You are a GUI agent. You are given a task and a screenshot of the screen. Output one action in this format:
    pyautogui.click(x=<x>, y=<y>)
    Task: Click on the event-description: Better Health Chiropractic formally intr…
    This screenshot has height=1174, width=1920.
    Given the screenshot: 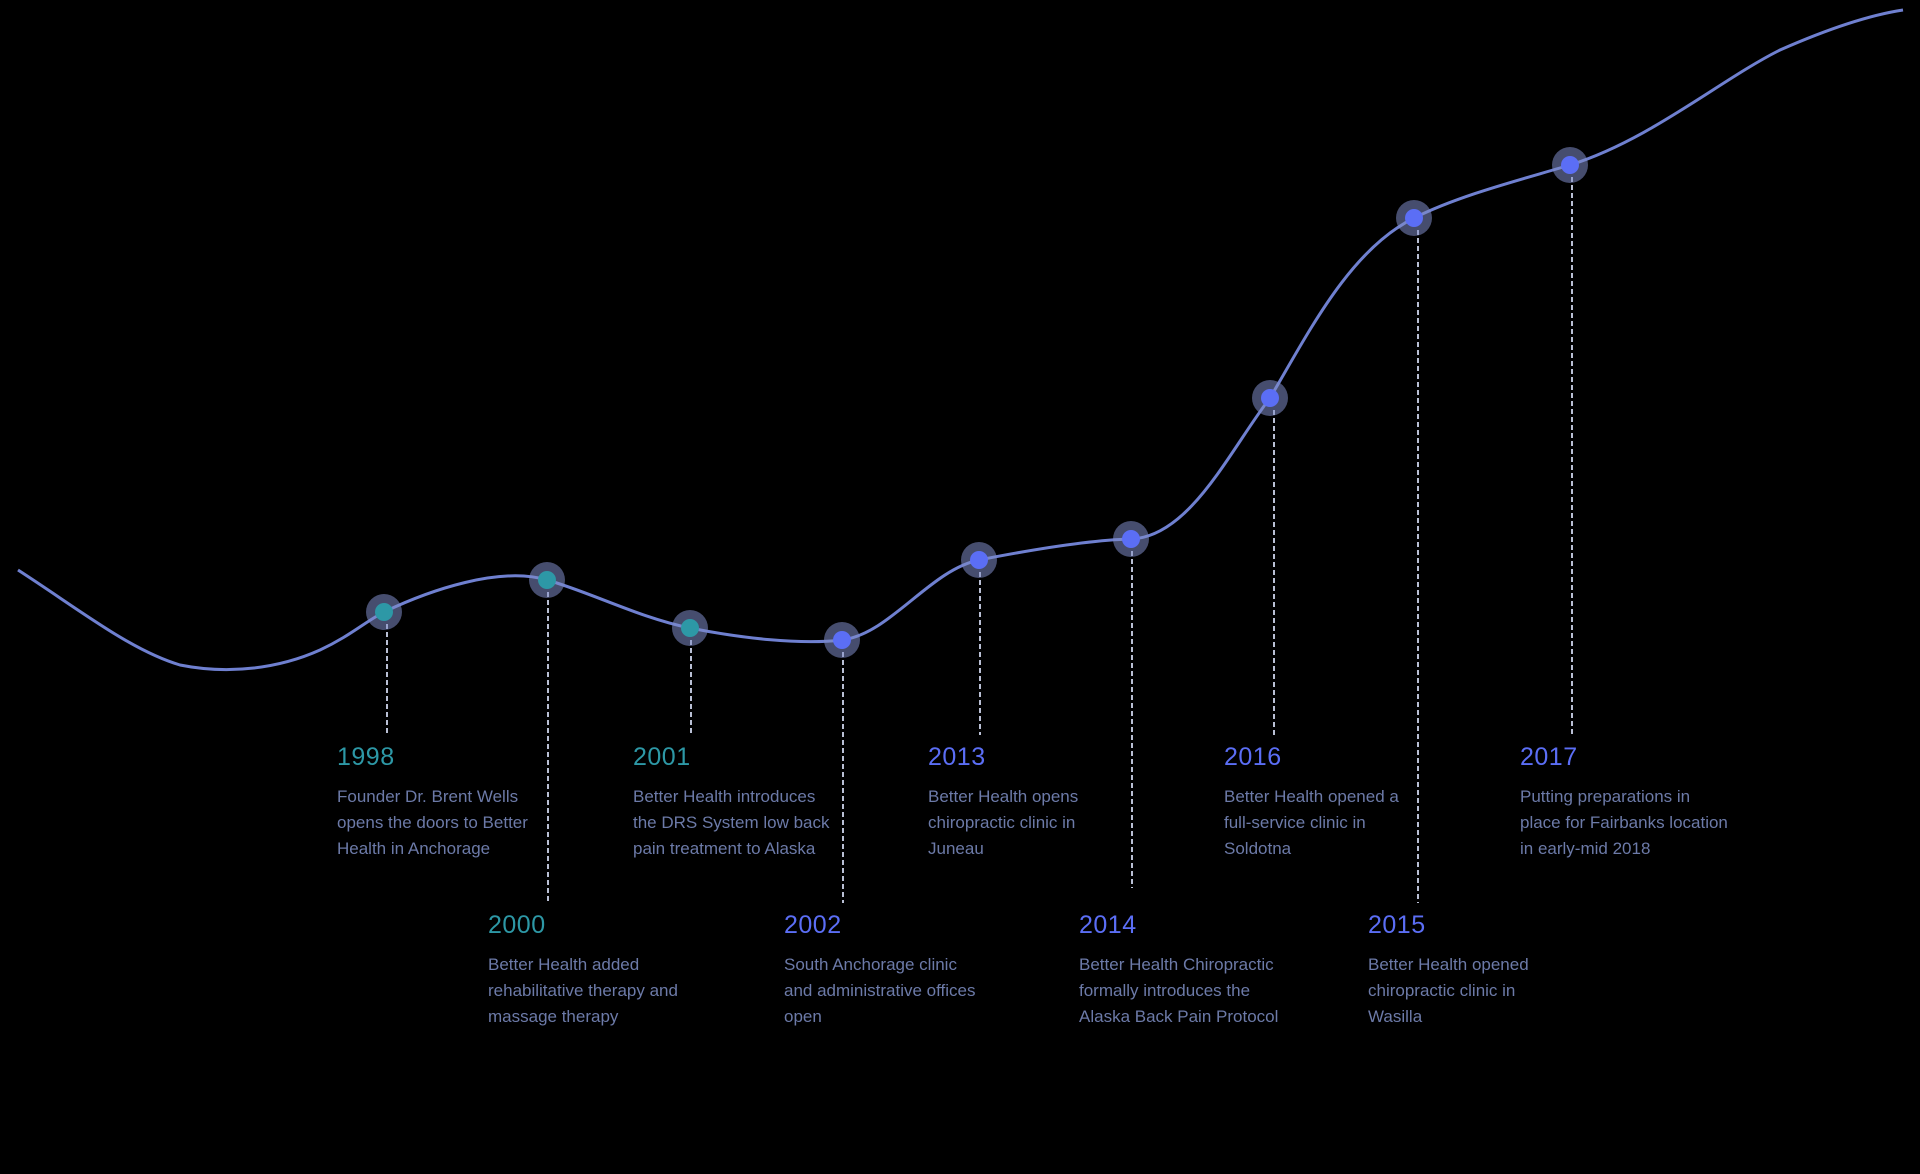 What is the action you would take?
    pyautogui.click(x=1179, y=990)
    